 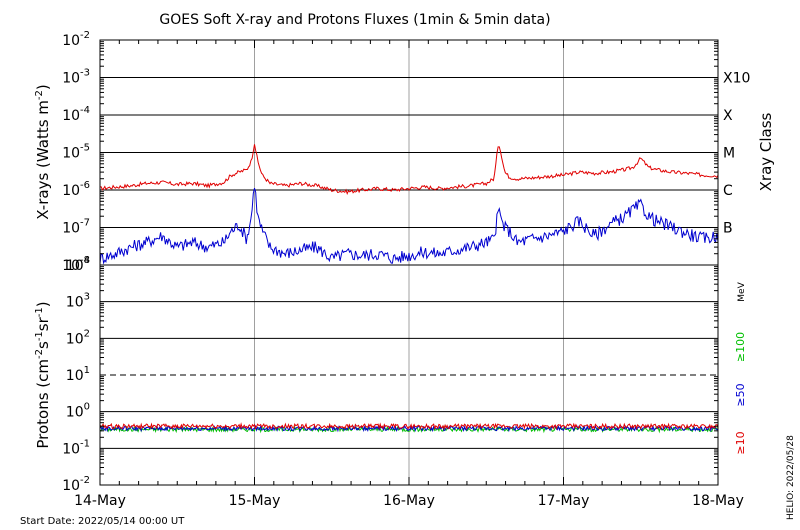 I want to click on xray-y-axis-label: X-rays (Watts m-2), so click(x=43, y=151).